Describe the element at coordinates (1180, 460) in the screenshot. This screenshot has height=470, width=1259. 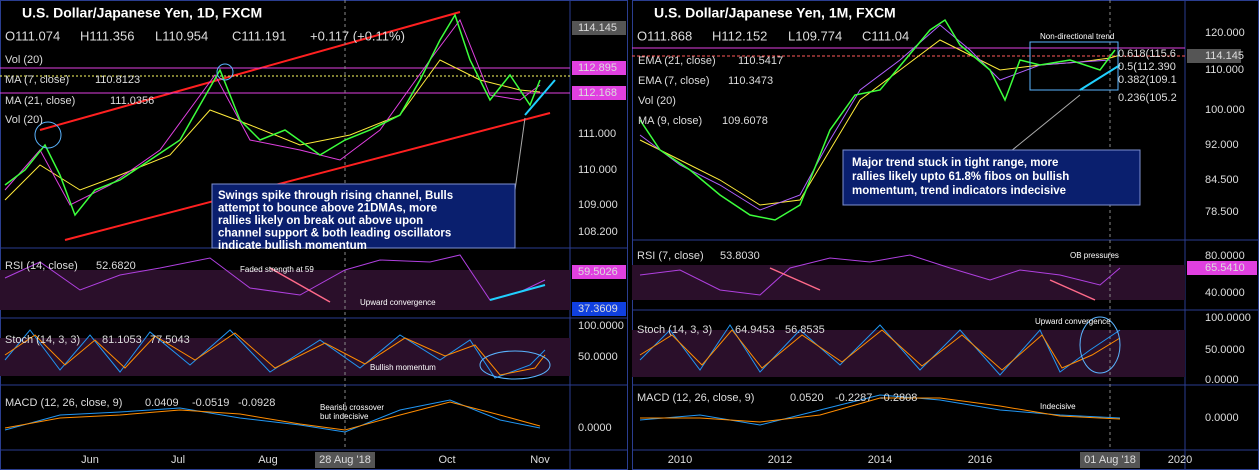
I see `time-label: 2020` at that location.